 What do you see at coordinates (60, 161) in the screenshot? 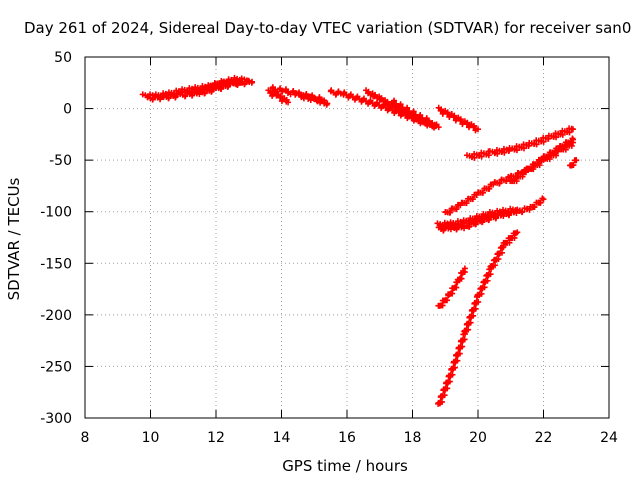
I see `y-tick-label: -50` at bounding box center [60, 161].